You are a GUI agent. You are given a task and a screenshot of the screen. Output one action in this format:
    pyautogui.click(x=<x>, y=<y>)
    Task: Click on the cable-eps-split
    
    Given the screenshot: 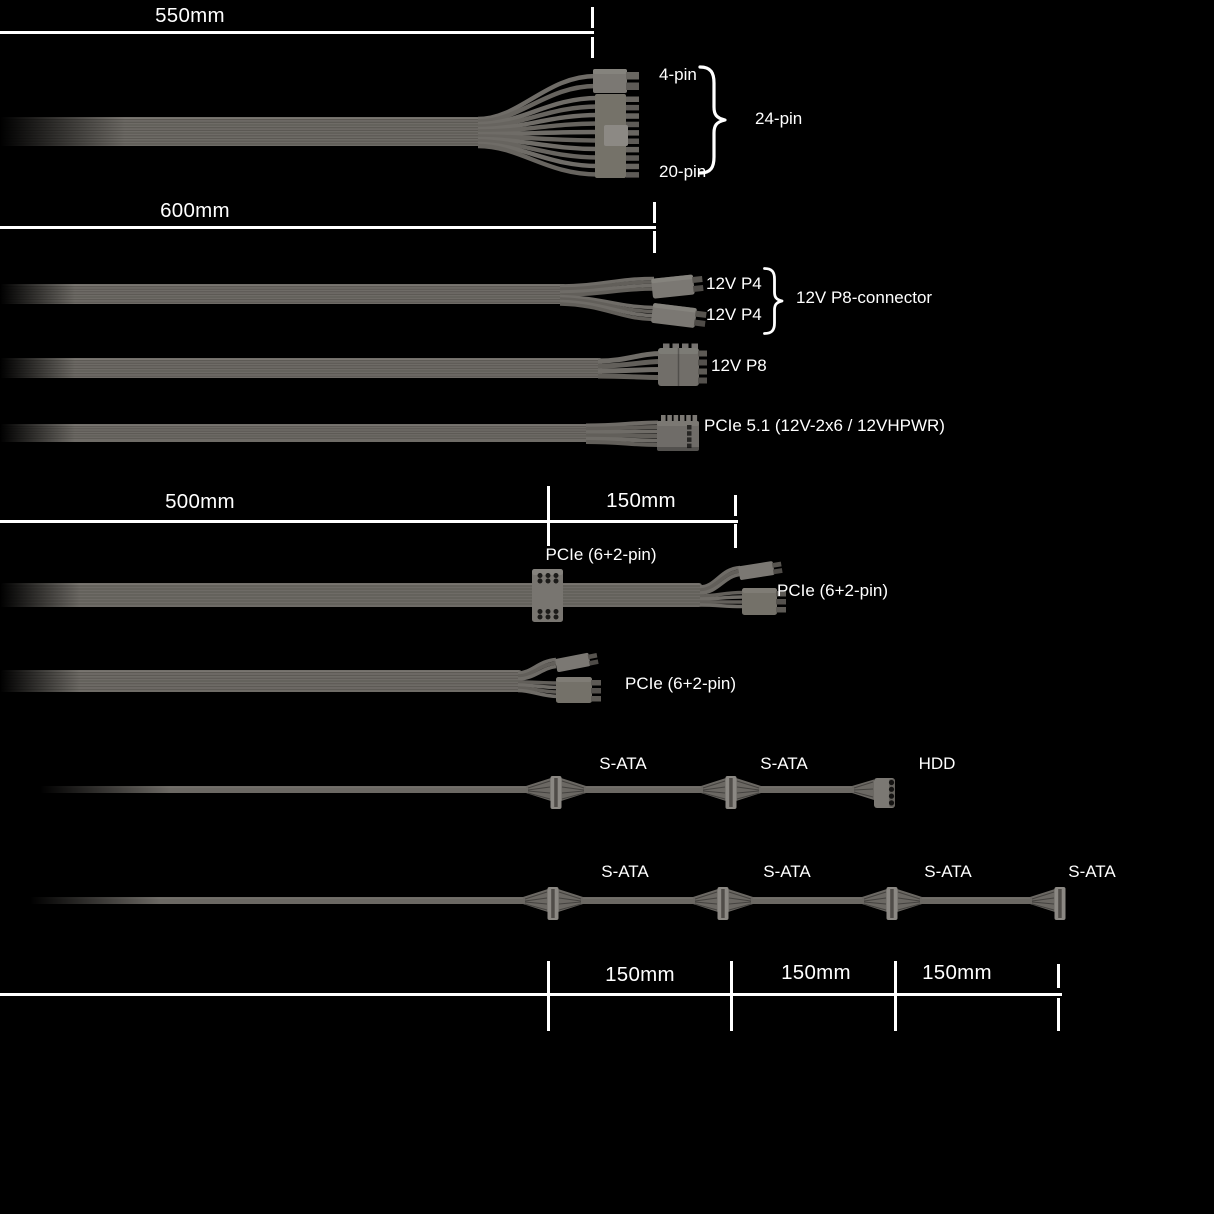 What is the action you would take?
    pyautogui.click(x=353, y=301)
    